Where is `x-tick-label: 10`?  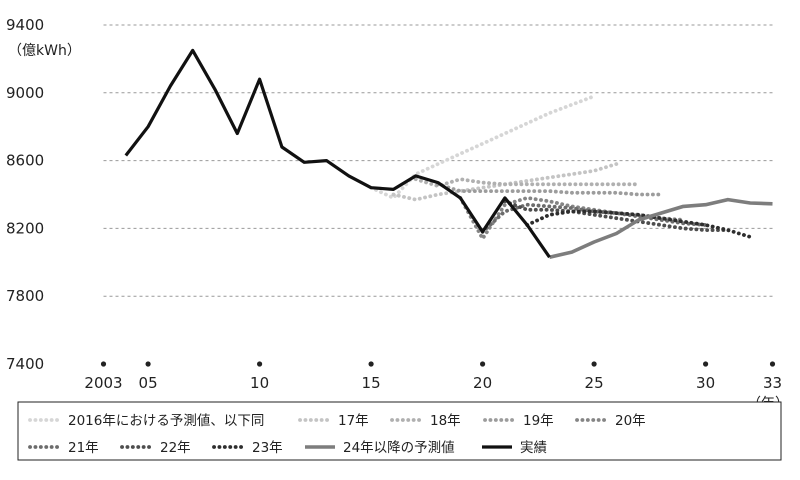
x-tick-label: 10 is located at coordinates (259, 383).